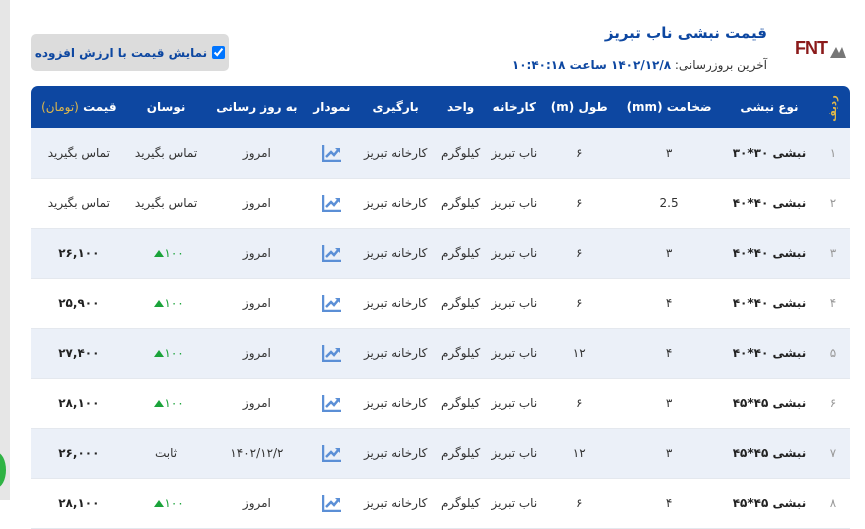 The height and width of the screenshot is (529, 865). Describe the element at coordinates (833, 203) in the screenshot. I see `cell-idx: ۲` at that location.